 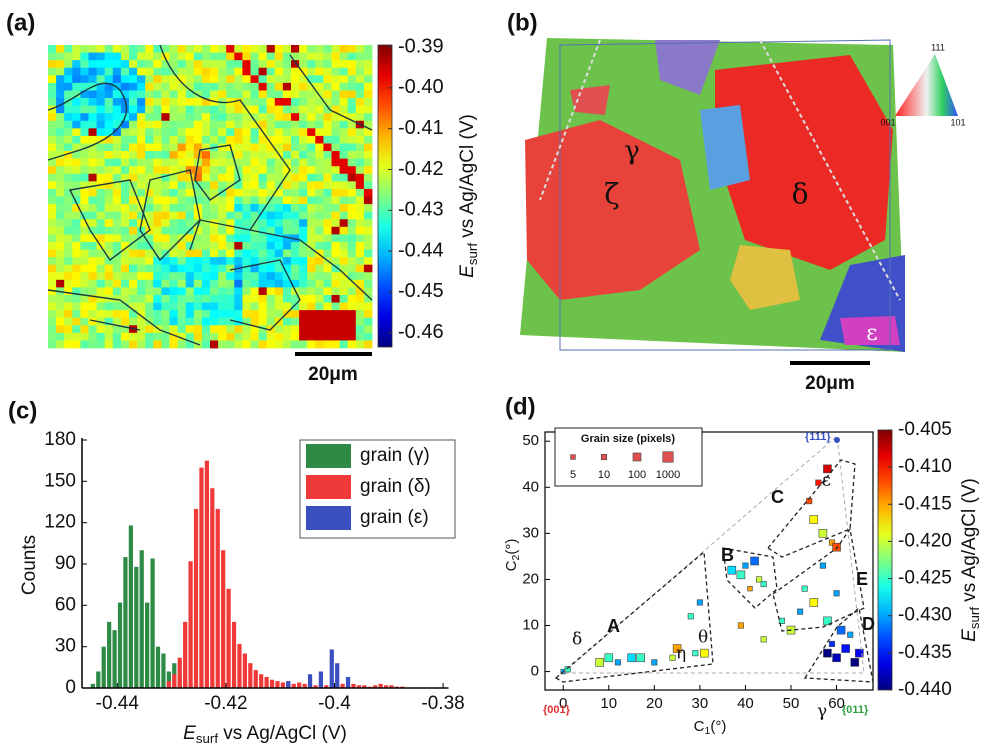 What do you see at coordinates (862, 579) in the screenshot?
I see `region-label: E` at bounding box center [862, 579].